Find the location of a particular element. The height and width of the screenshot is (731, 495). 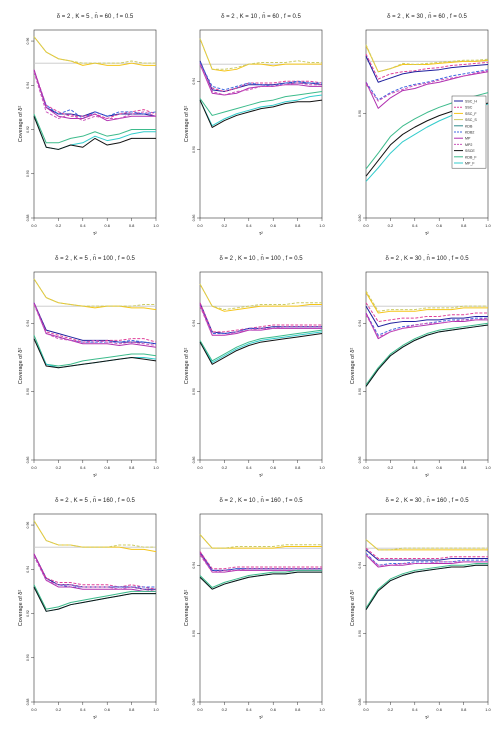

legend-entry-label: SSC_S is located at coordinates (471, 120).